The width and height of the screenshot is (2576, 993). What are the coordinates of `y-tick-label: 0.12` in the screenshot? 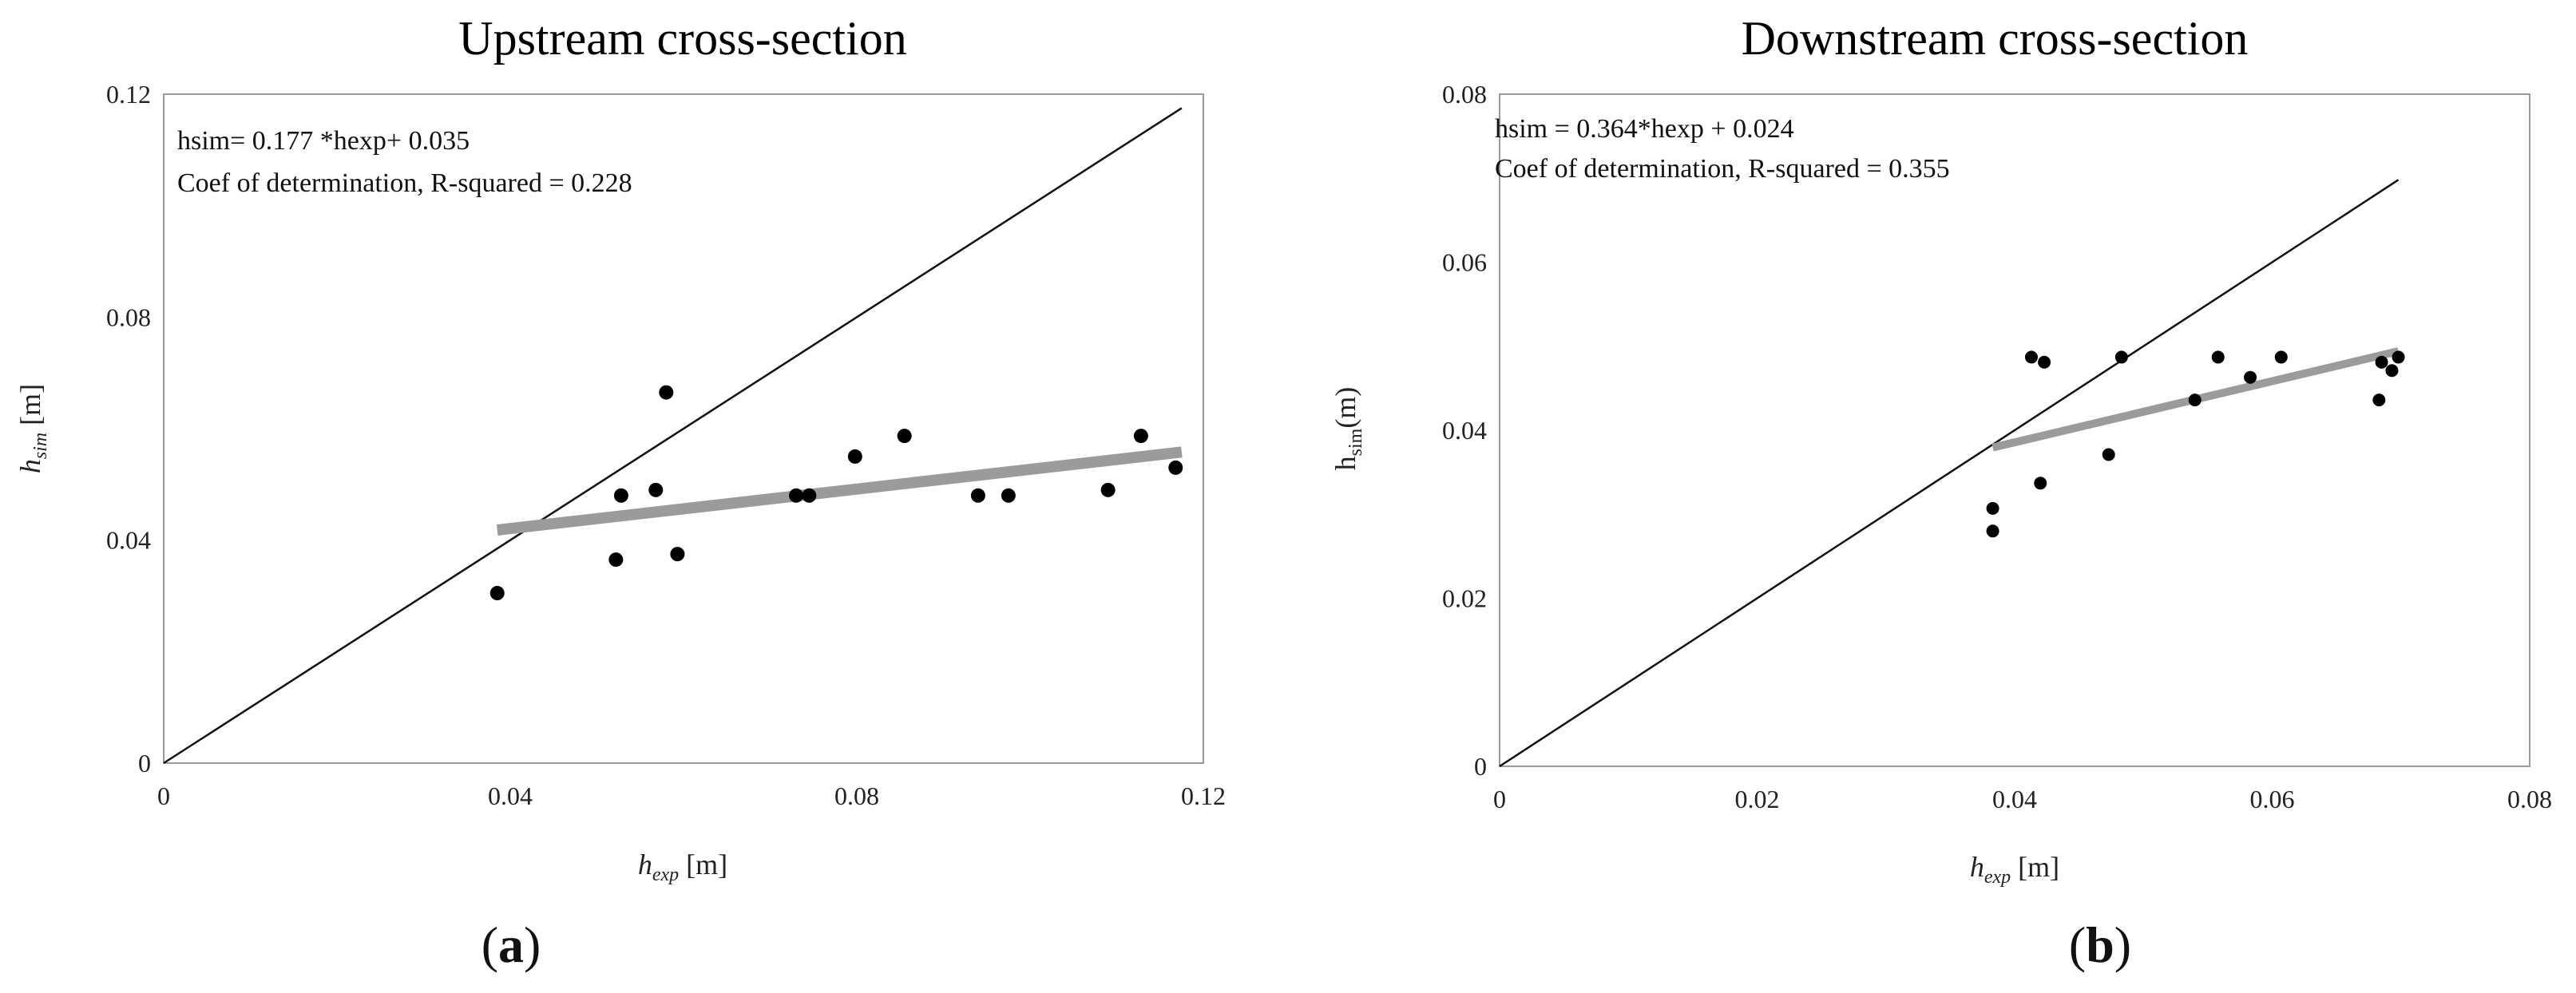 It's located at (128, 94).